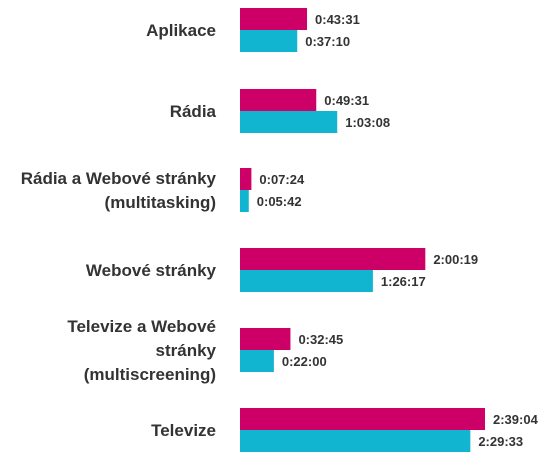 The image size is (553, 461). What do you see at coordinates (337, 19) in the screenshot?
I see `value-label: 0:43:31` at bounding box center [337, 19].